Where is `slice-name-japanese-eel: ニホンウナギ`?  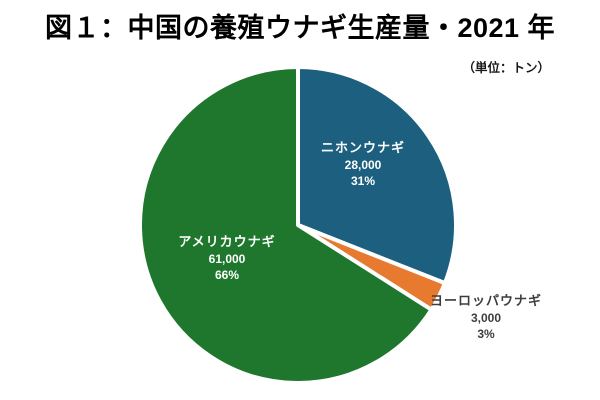 slice-name-japanese-eel: ニホンウナギ is located at coordinates (363, 147).